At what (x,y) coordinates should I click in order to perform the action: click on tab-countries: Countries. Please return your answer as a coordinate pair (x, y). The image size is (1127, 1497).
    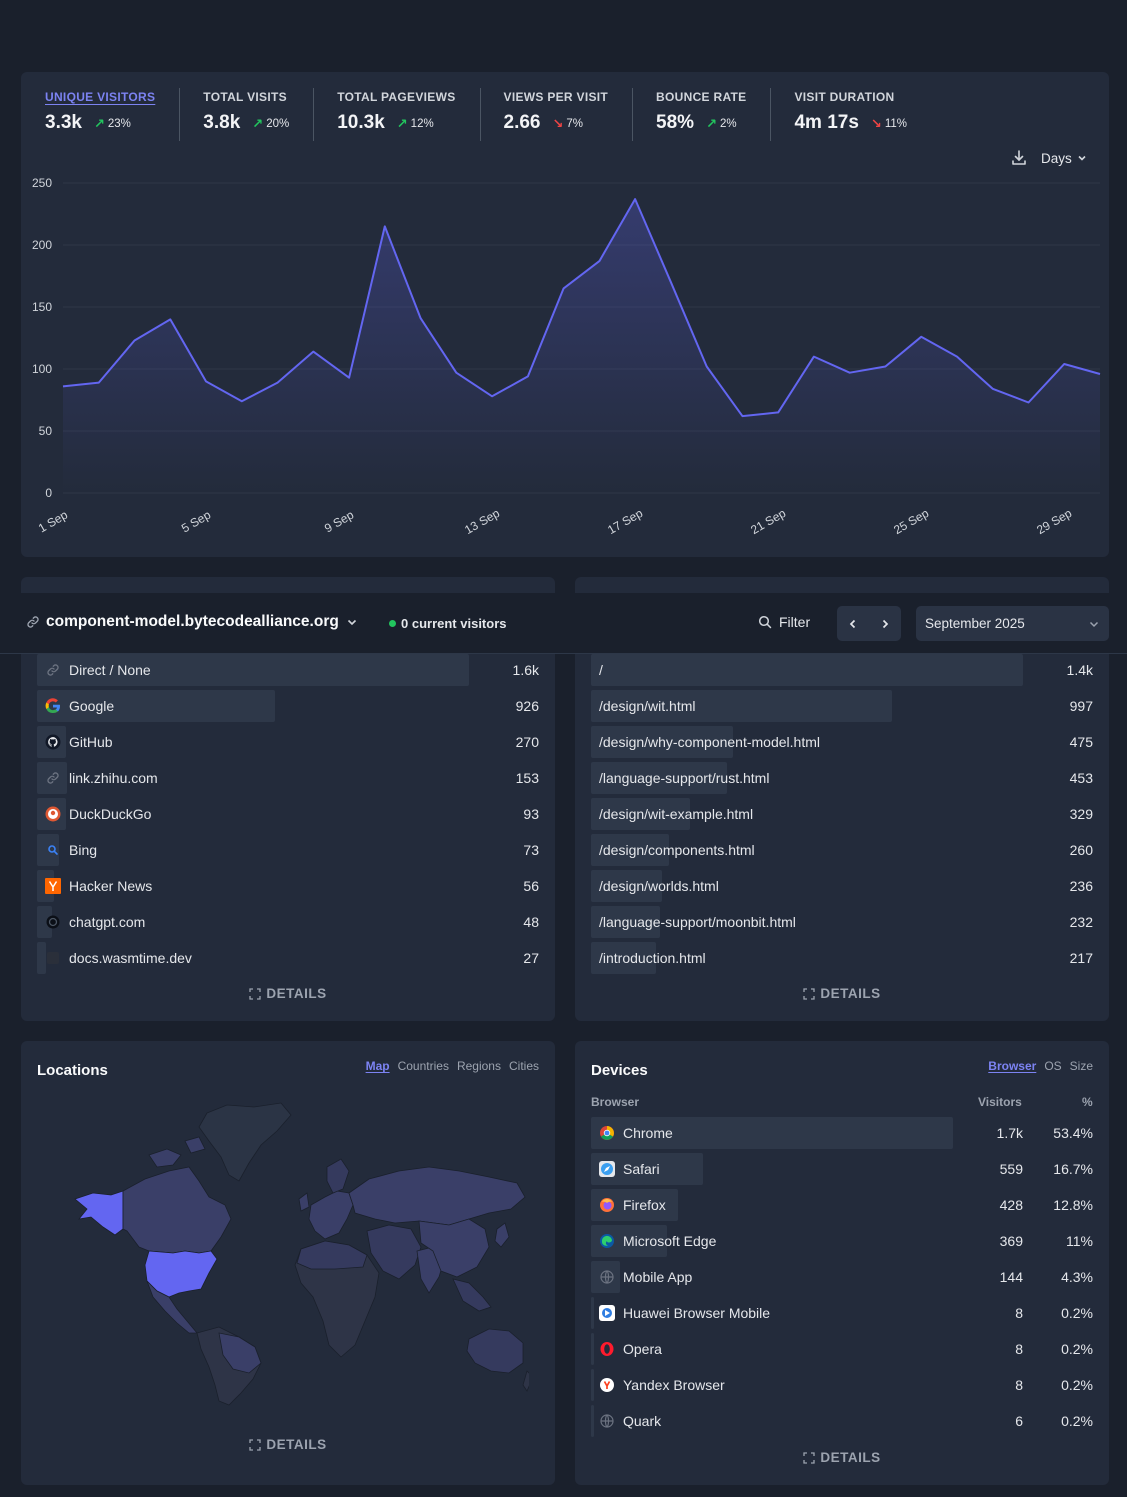
    Looking at the image, I should click on (423, 1066).